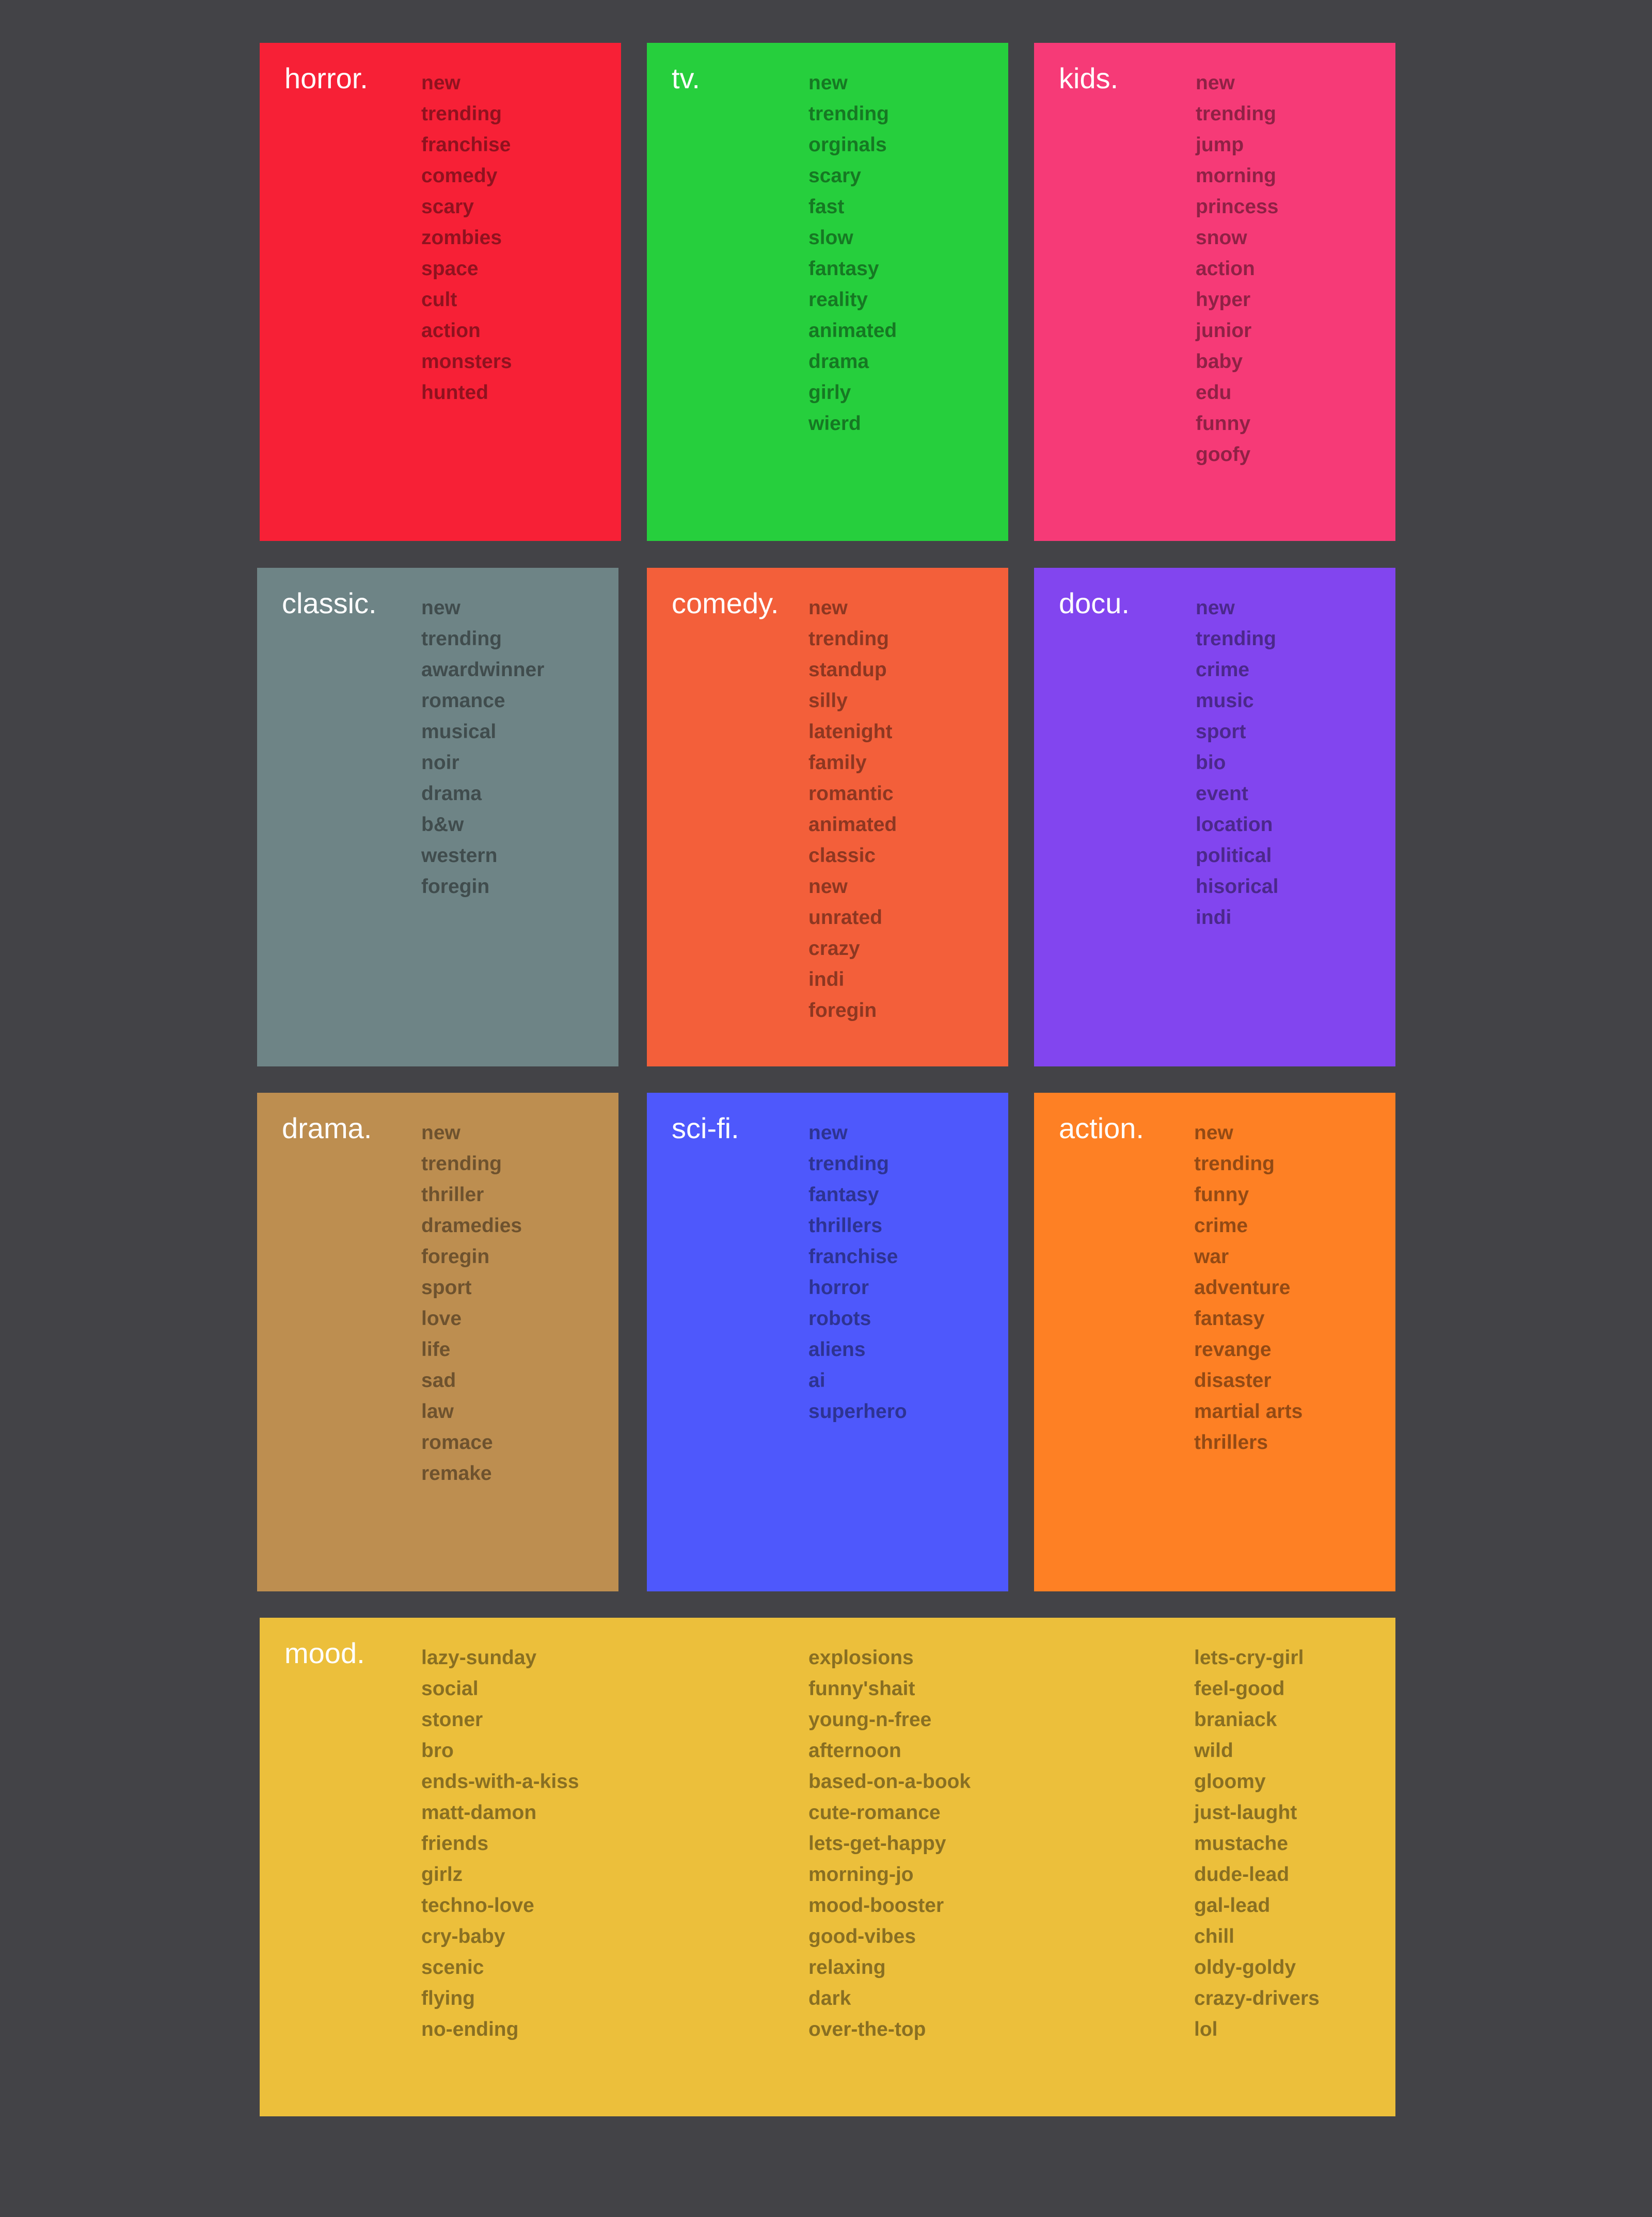 The width and height of the screenshot is (1652, 2217). I want to click on genre-link: goofy, so click(1223, 454).